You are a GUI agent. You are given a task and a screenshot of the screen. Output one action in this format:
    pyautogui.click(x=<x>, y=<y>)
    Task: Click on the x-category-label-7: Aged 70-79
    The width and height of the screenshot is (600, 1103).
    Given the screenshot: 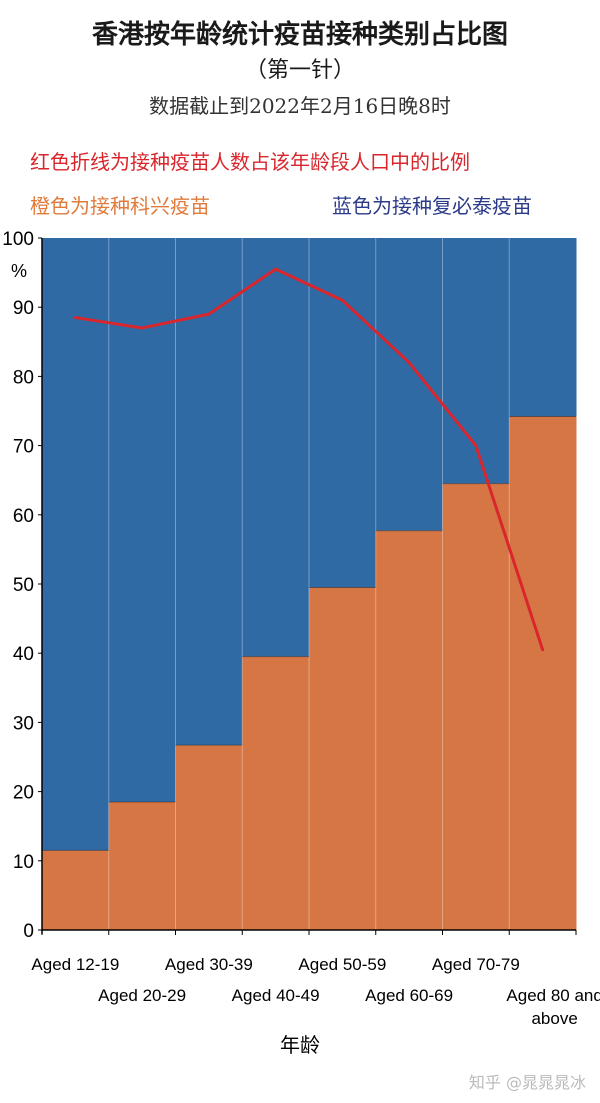 What is the action you would take?
    pyautogui.click(x=476, y=964)
    